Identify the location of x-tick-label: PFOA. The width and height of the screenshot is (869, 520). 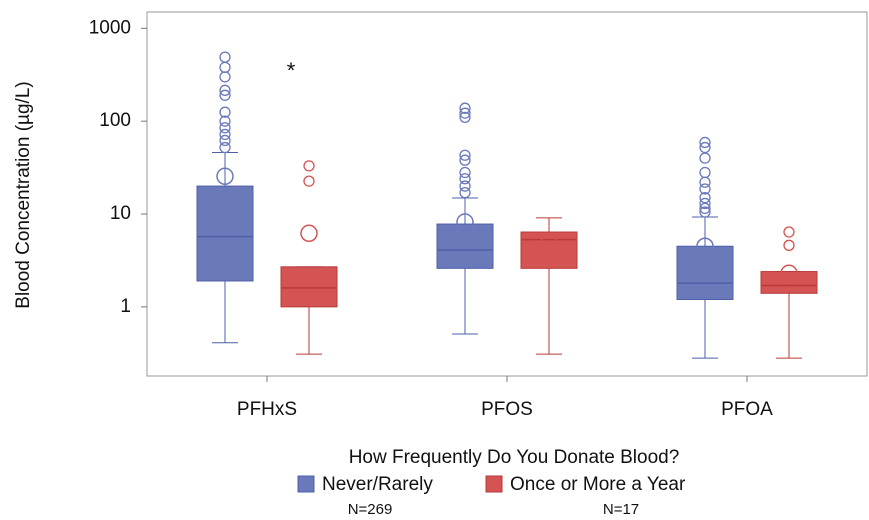
(747, 409).